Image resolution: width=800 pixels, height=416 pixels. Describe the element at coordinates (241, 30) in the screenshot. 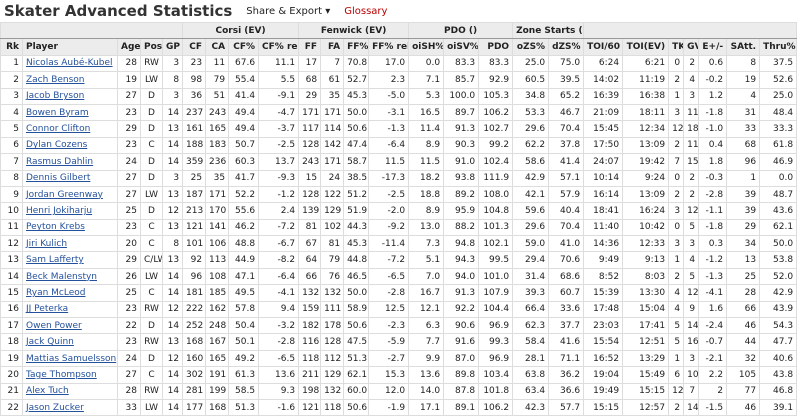

I see `group-header: Corsi (EV)` at that location.